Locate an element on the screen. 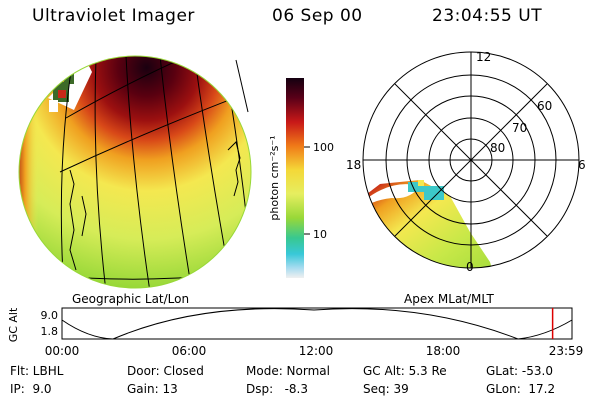 Image resolution: width=600 pixels, height=400 pixels. mlat-label-80: 80 is located at coordinates (497, 148).